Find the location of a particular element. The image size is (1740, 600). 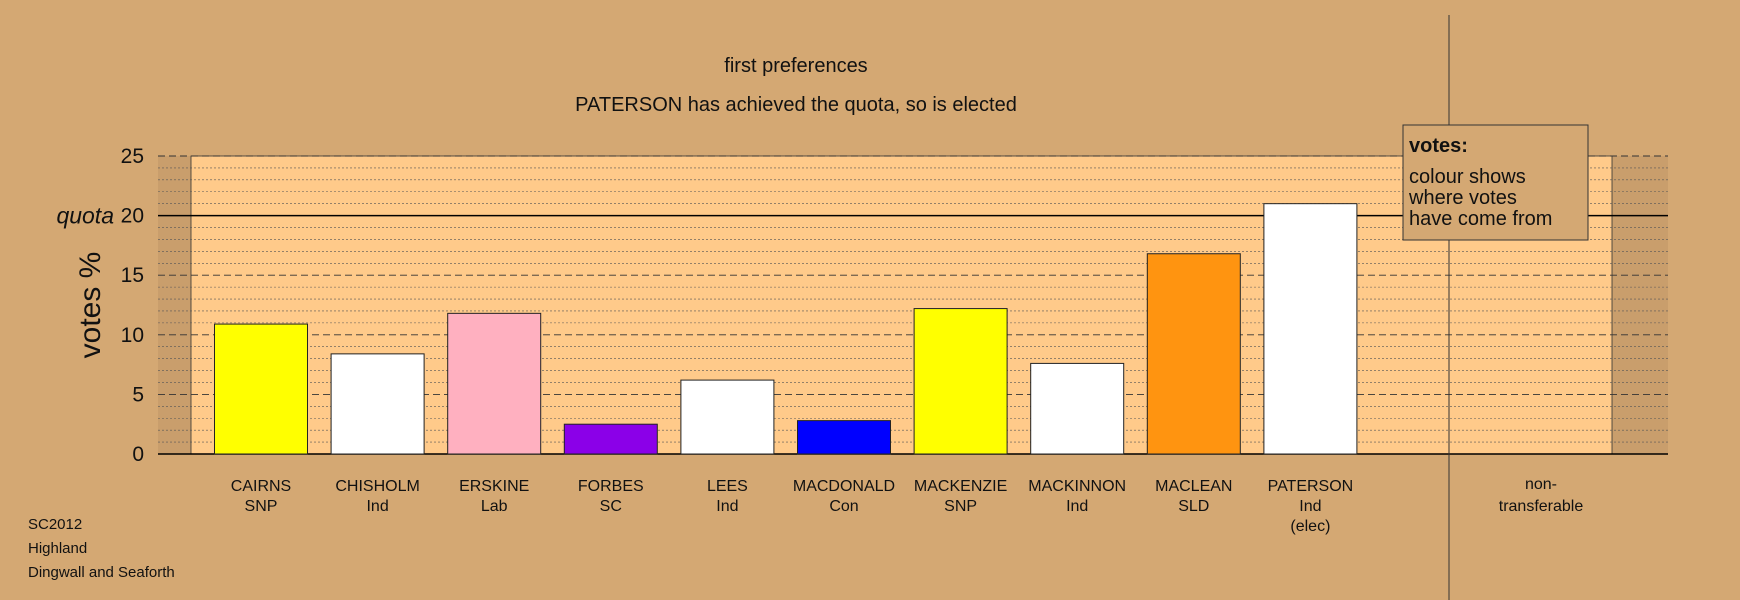

bar-lees is located at coordinates (727, 417).